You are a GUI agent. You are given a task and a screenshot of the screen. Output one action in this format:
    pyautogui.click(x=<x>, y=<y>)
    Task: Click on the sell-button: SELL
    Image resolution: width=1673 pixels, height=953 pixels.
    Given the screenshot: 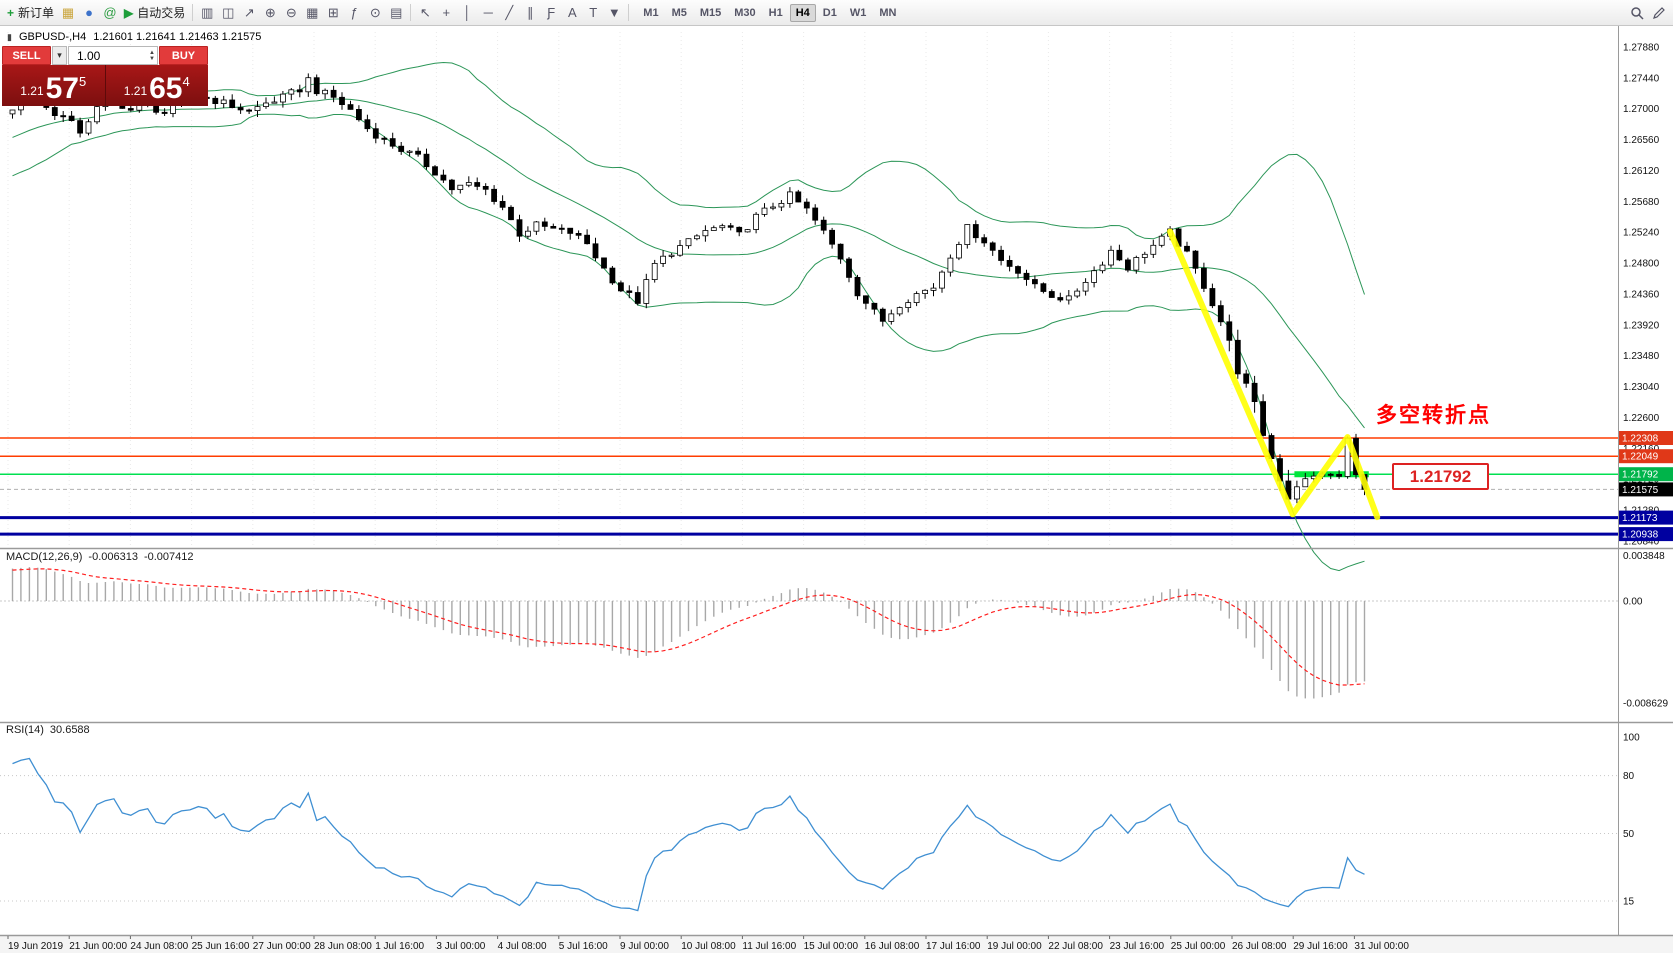 What is the action you would take?
    pyautogui.click(x=26, y=55)
    